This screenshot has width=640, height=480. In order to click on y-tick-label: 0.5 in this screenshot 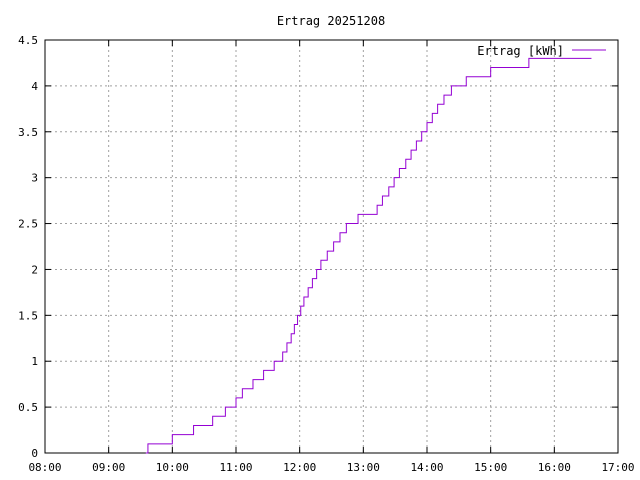, I will do `click(28, 407)`.